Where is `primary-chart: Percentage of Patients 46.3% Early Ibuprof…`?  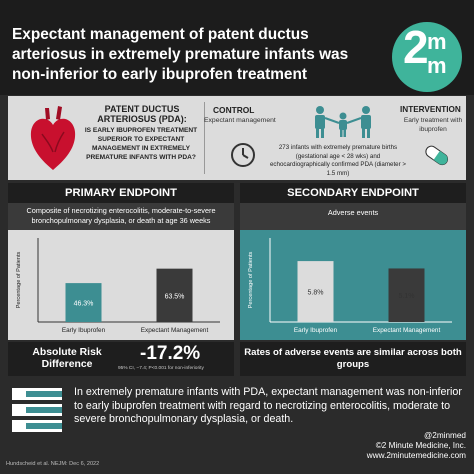 primary-chart: Percentage of Patients 46.3% Early Ibuprof… is located at coordinates (121, 285).